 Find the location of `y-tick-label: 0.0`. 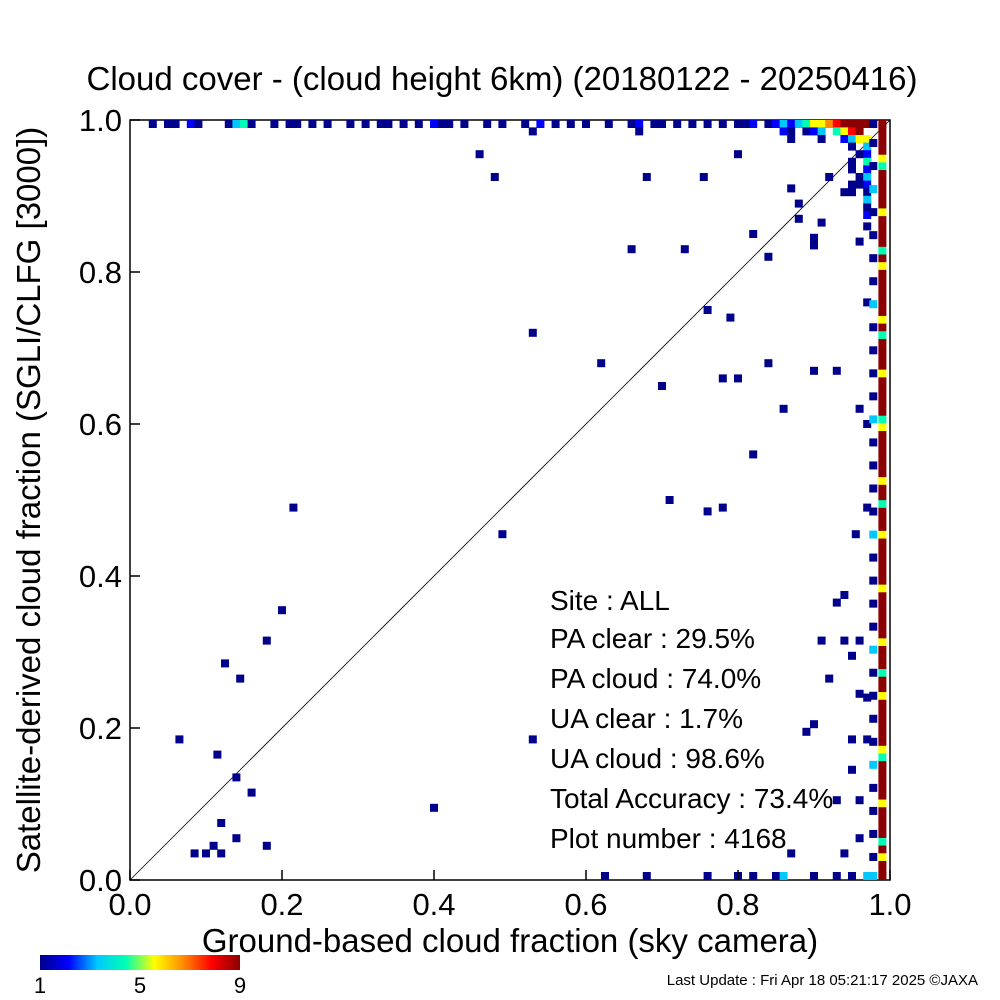

y-tick-label: 0.0 is located at coordinates (100, 880).